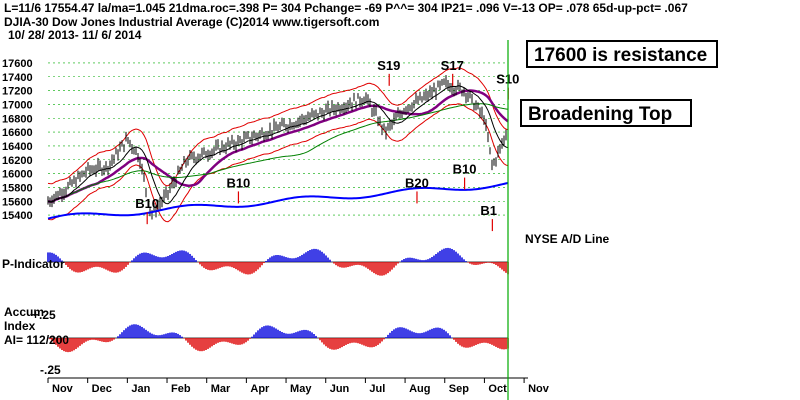 The height and width of the screenshot is (400, 800). Describe the element at coordinates (340, 389) in the screenshot. I see `month-label: Jun` at that location.